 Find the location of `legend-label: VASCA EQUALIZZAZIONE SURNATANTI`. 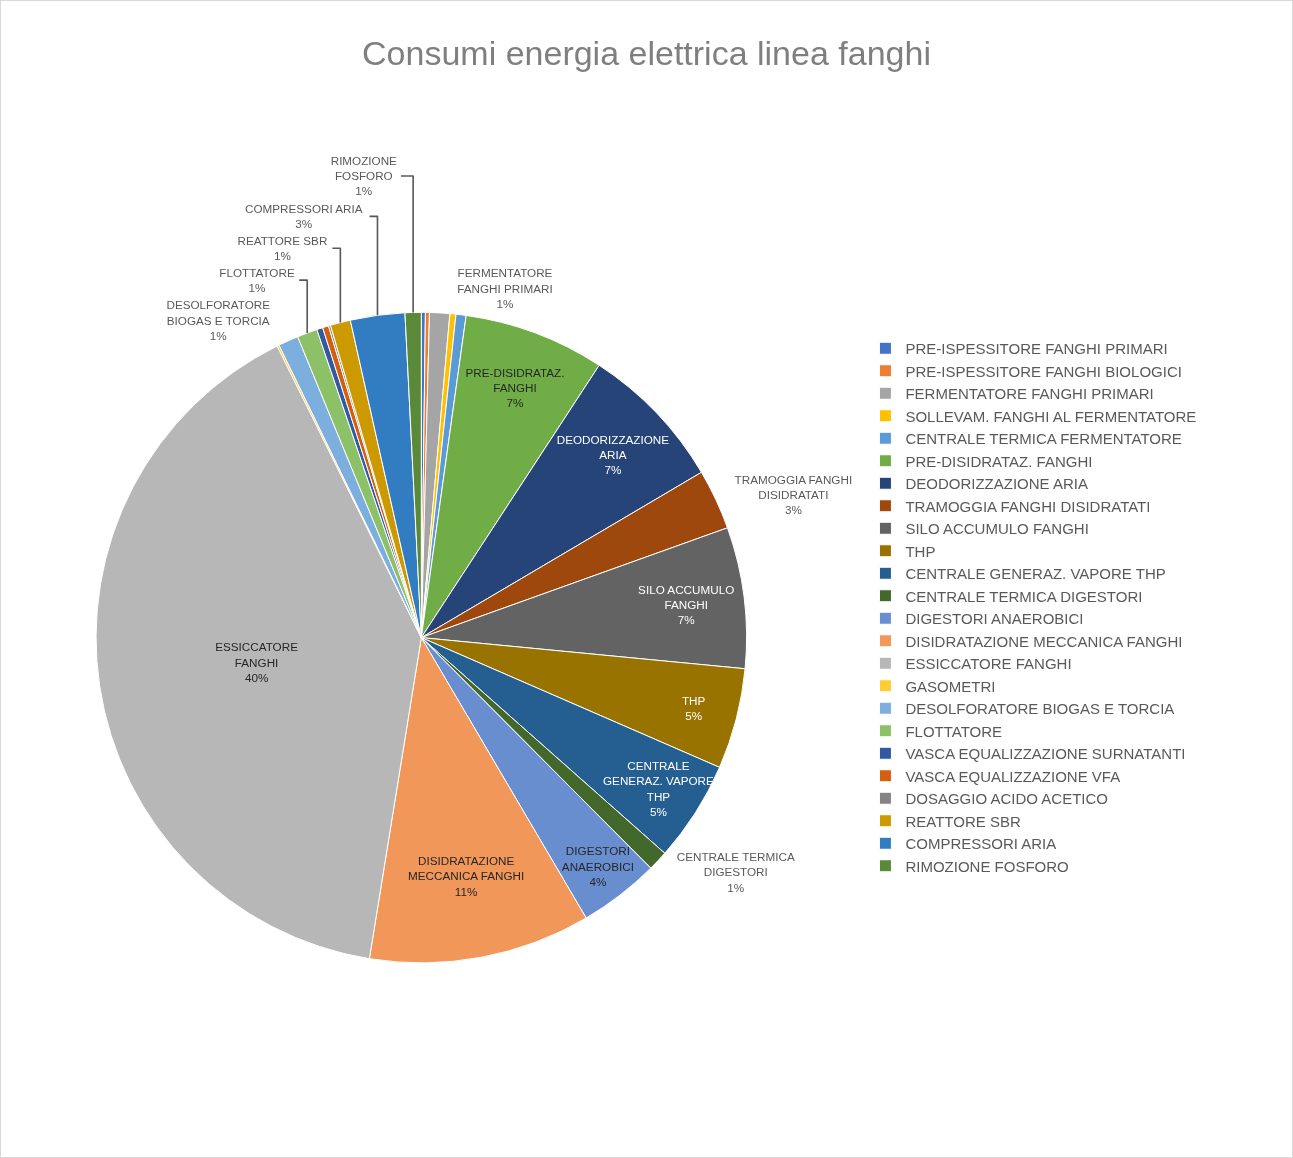

legend-label: VASCA EQUALIZZAZIONE SURNATANTI is located at coordinates (1045, 754).